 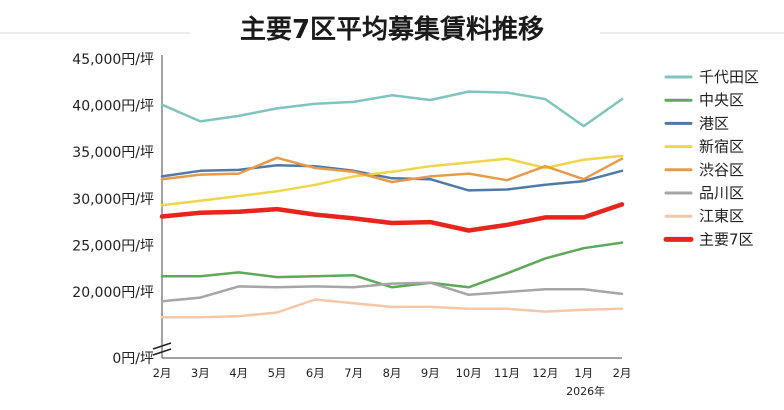 I want to click on legend-item: 主要7区, so click(x=708, y=239).